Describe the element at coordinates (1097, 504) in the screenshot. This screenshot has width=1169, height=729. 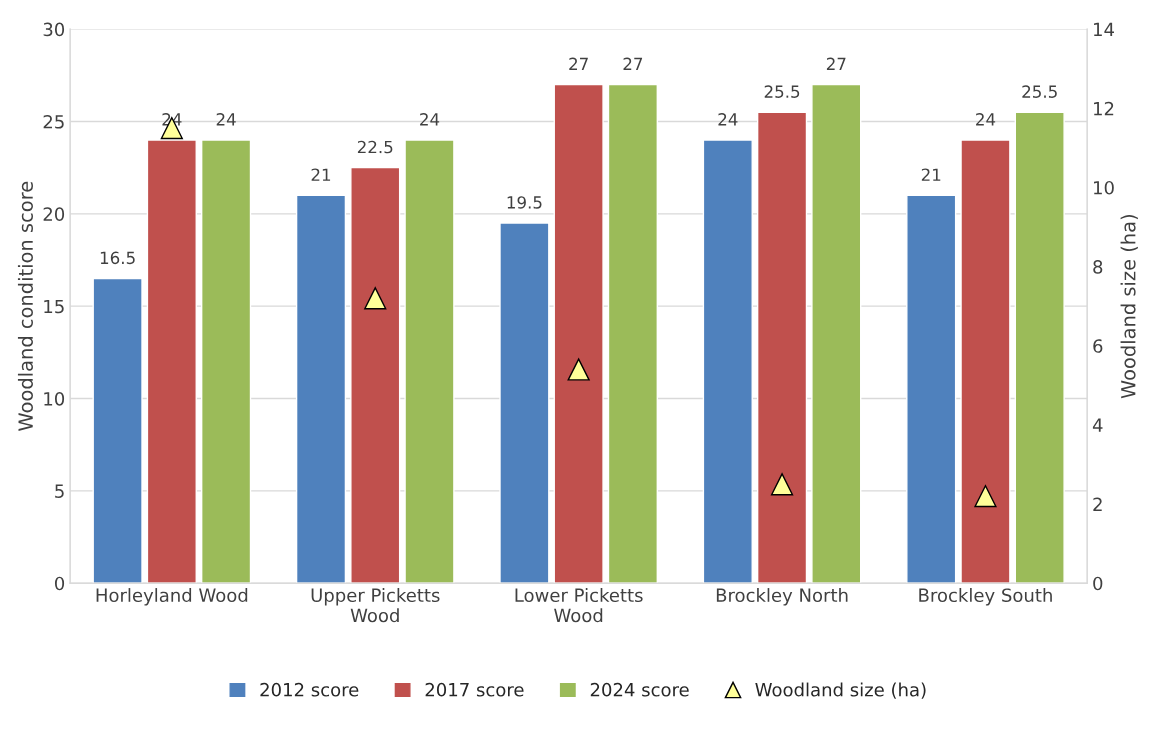
I see `y2-tick-label: 2` at that location.